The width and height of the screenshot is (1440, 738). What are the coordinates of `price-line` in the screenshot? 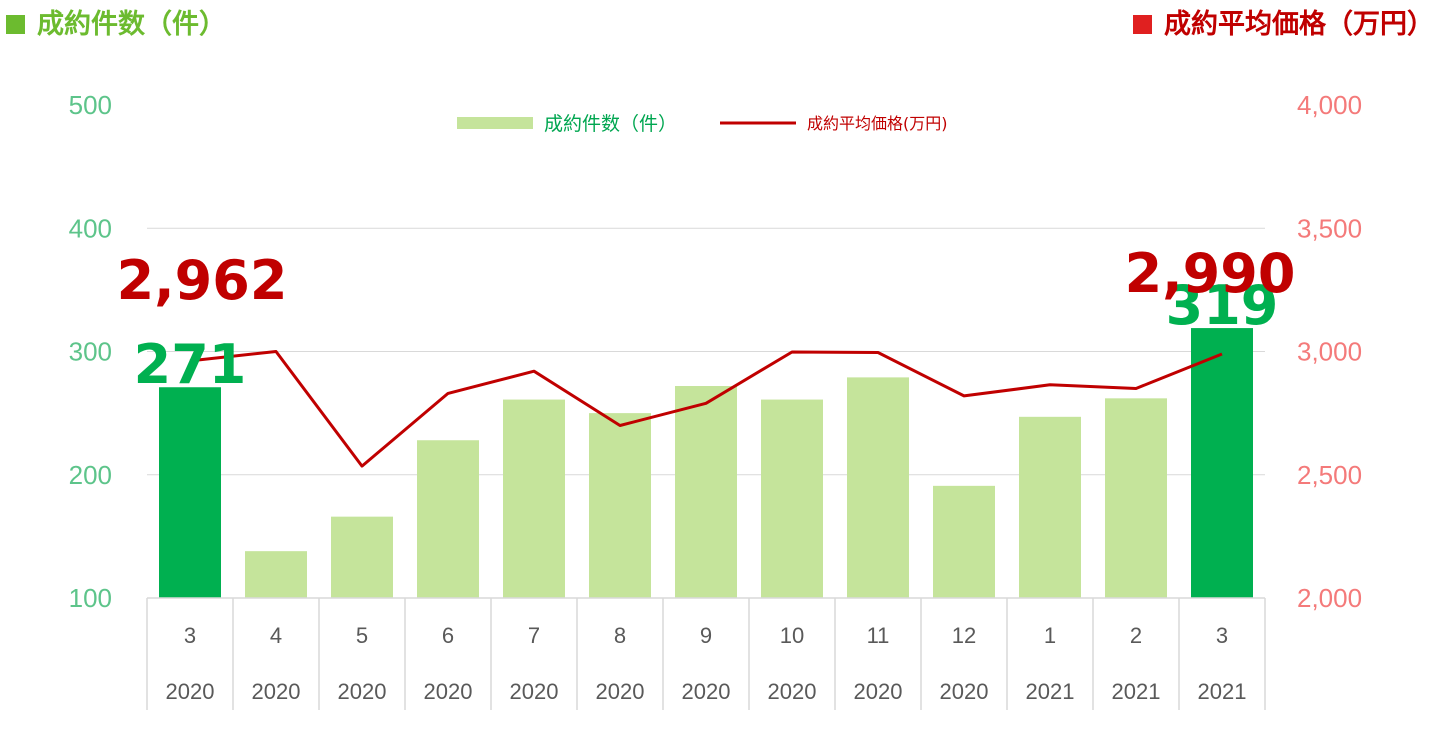 It's located at (706, 409).